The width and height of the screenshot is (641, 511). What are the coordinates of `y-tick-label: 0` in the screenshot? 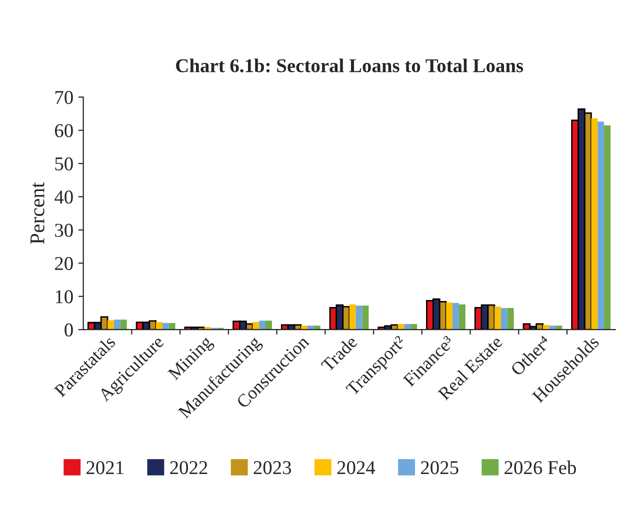 It's located at (68, 330).